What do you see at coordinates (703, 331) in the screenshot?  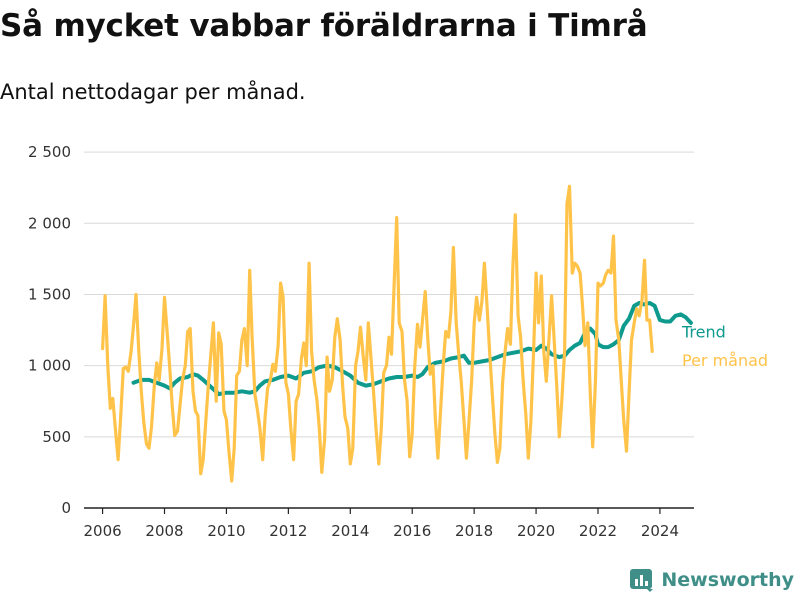 I see `legend-trend: Trend` at bounding box center [703, 331].